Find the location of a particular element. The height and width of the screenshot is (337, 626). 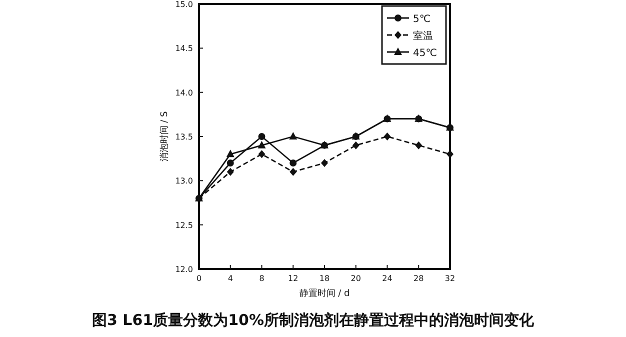

x-tick-label: 24 is located at coordinates (387, 278).